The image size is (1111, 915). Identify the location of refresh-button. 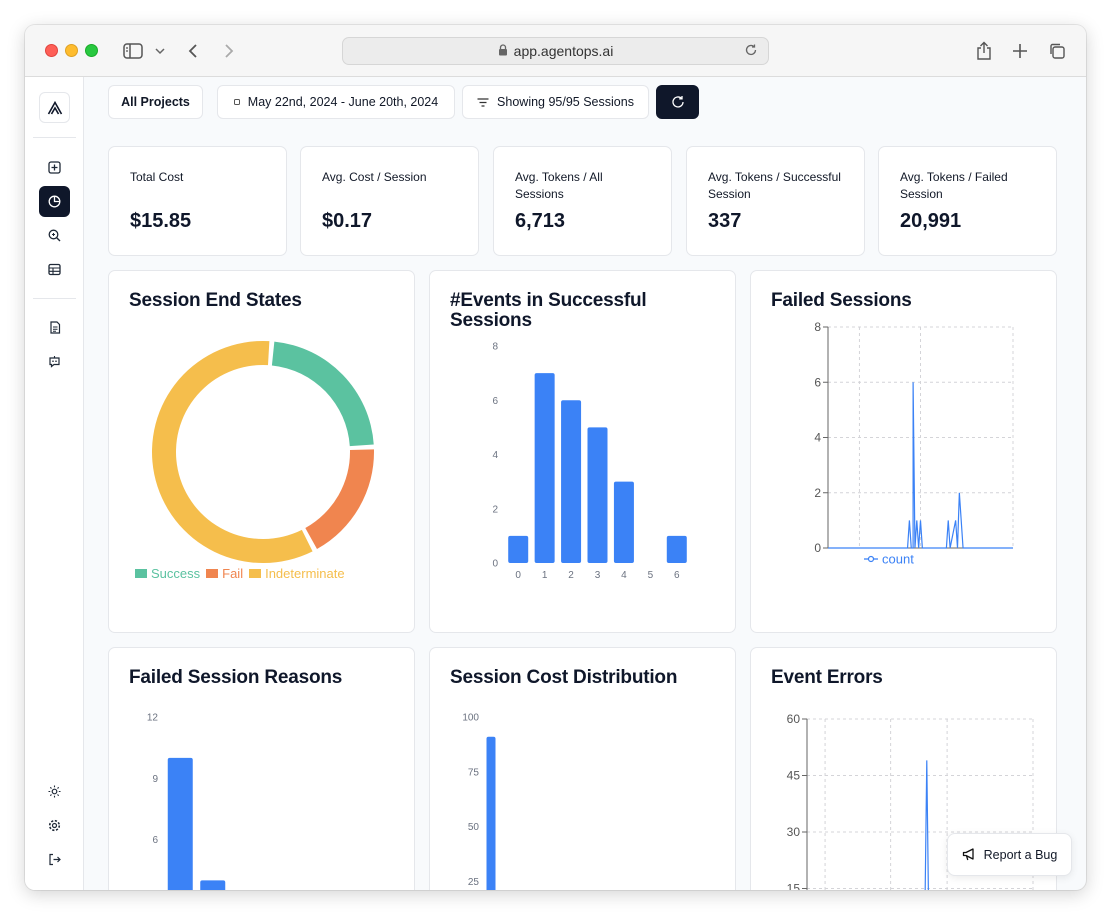
(677, 102).